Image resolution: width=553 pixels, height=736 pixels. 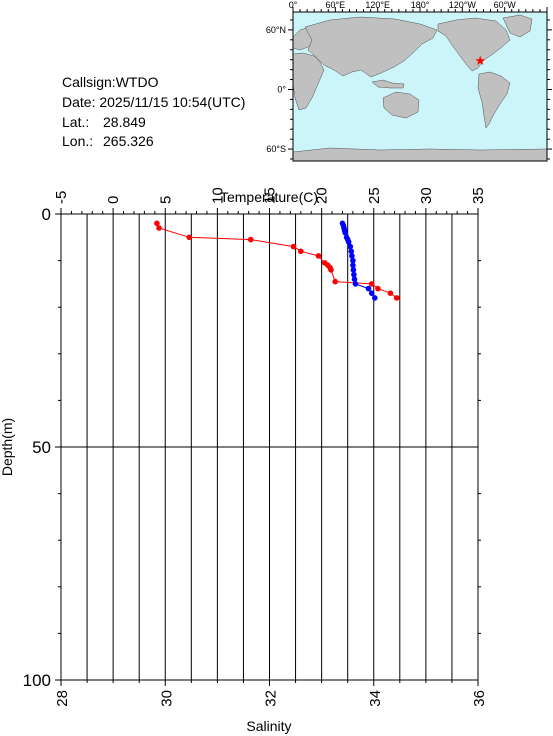 I want to click on lat-label: Lat.:, so click(x=75, y=122).